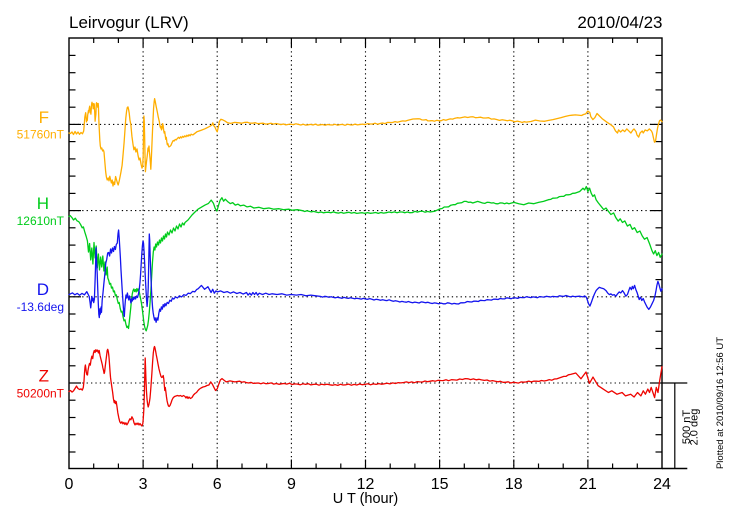  What do you see at coordinates (44, 375) in the screenshot?
I see `svg-text: Z` at bounding box center [44, 375].